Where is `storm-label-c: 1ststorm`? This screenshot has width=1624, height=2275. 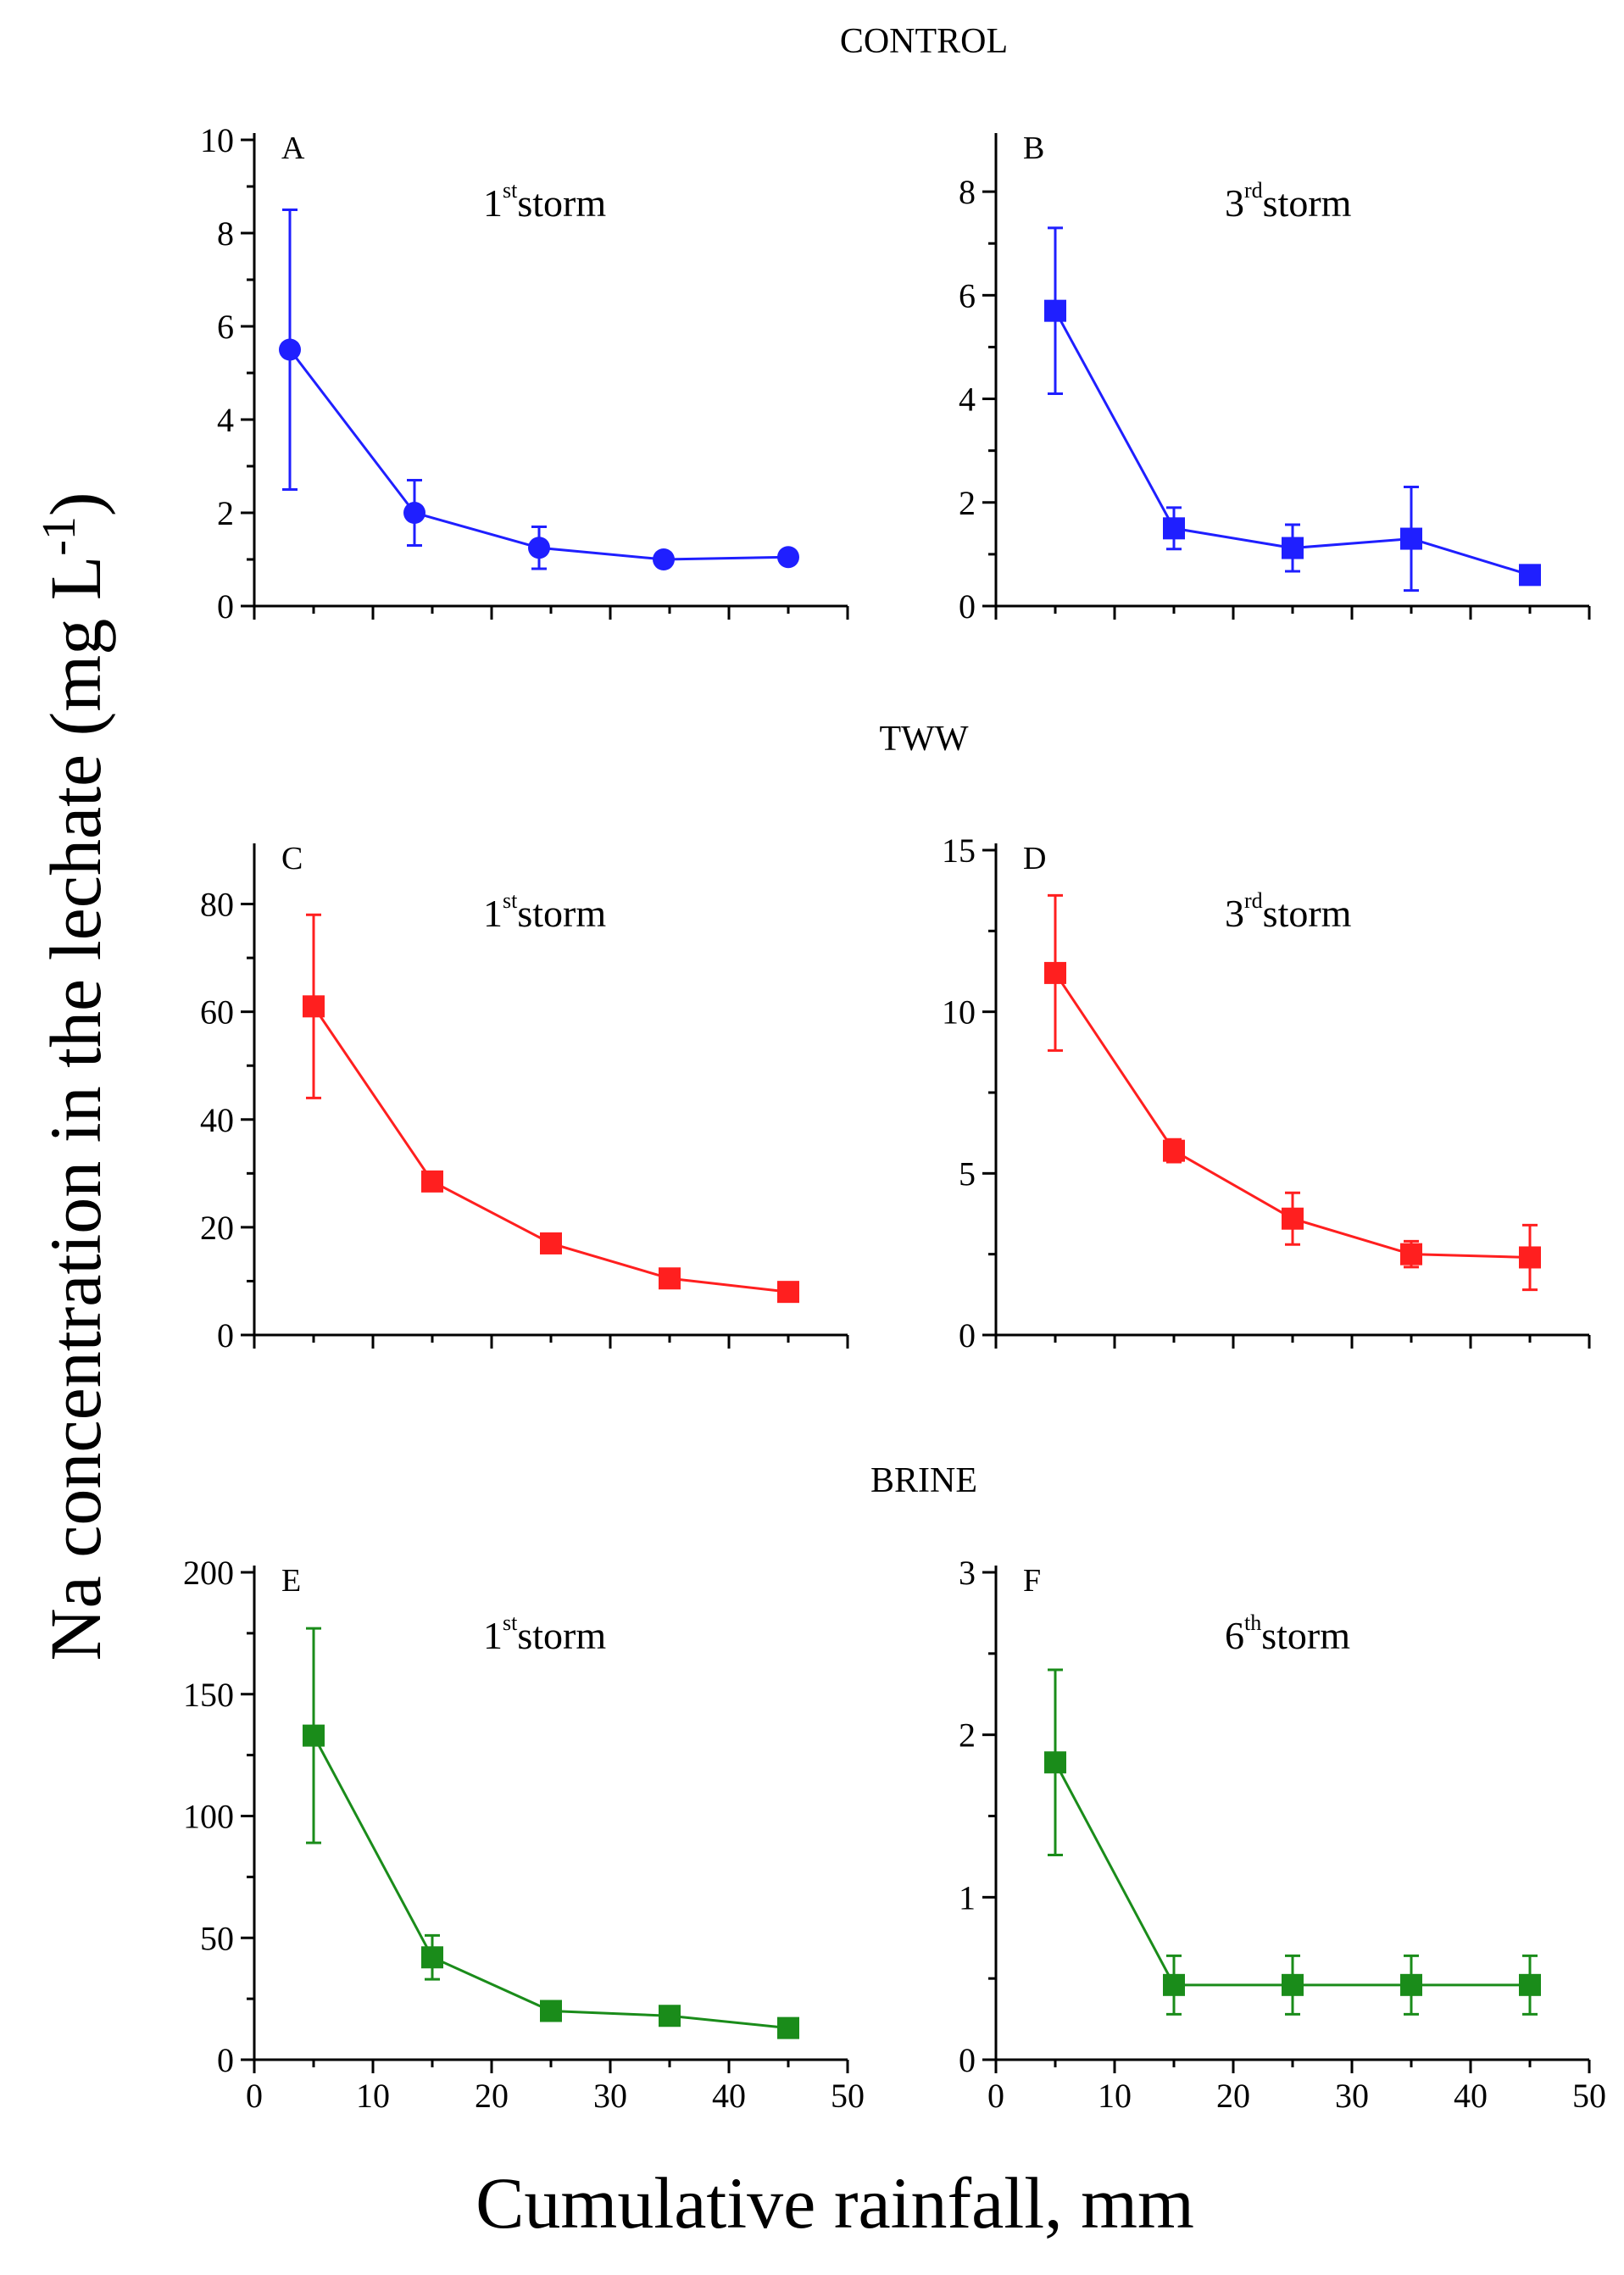 storm-label-c: 1ststorm is located at coordinates (544, 912).